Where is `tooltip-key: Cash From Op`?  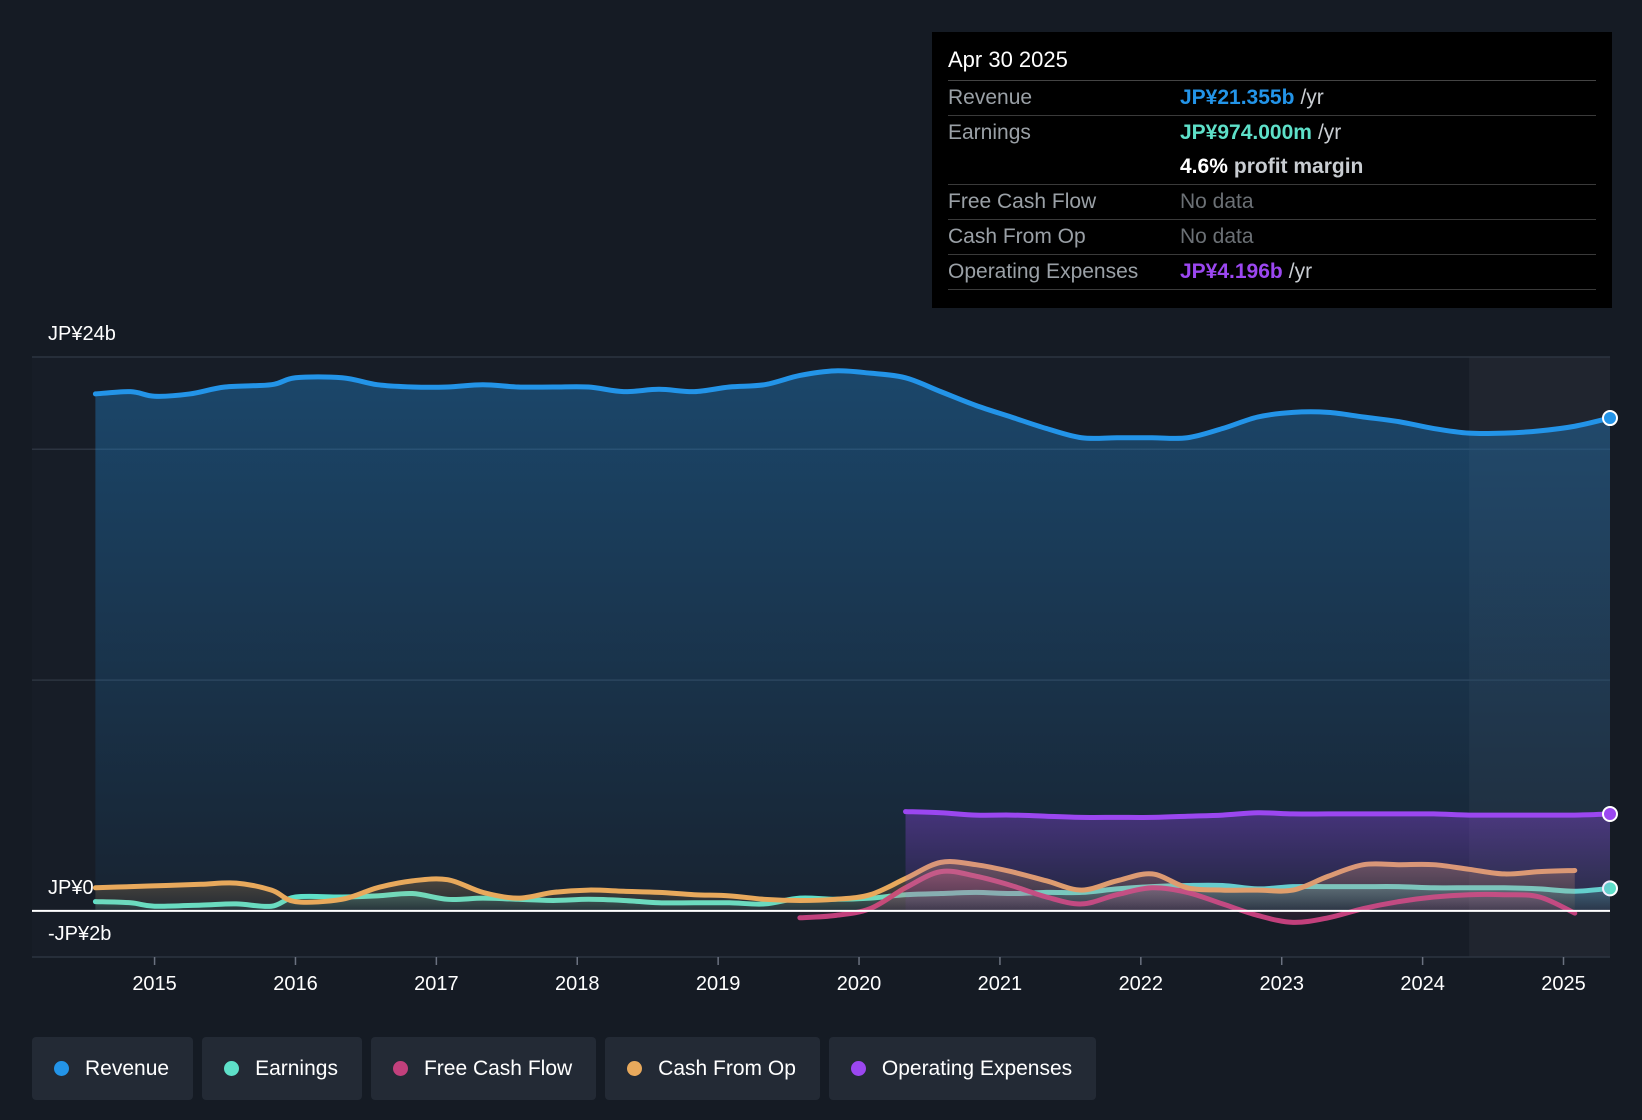 tooltip-key: Cash From Op is located at coordinates (1017, 236).